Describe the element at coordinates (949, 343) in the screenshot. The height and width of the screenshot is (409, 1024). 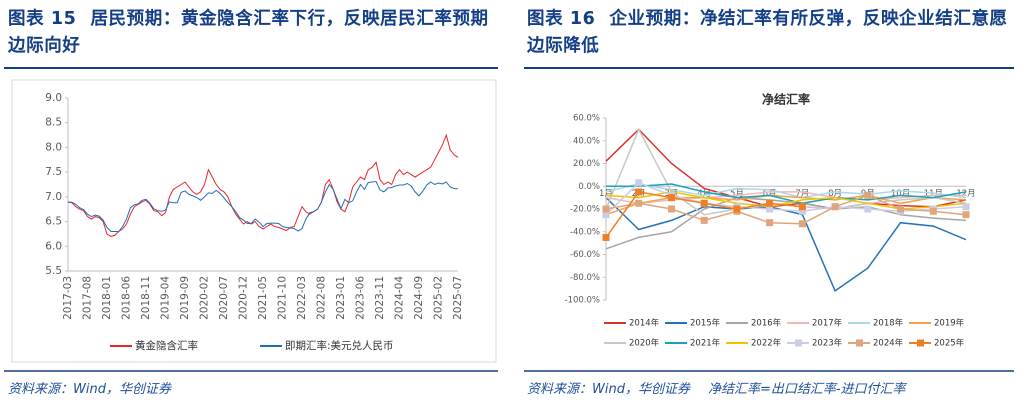
I see `legend-label: 2025年` at that location.